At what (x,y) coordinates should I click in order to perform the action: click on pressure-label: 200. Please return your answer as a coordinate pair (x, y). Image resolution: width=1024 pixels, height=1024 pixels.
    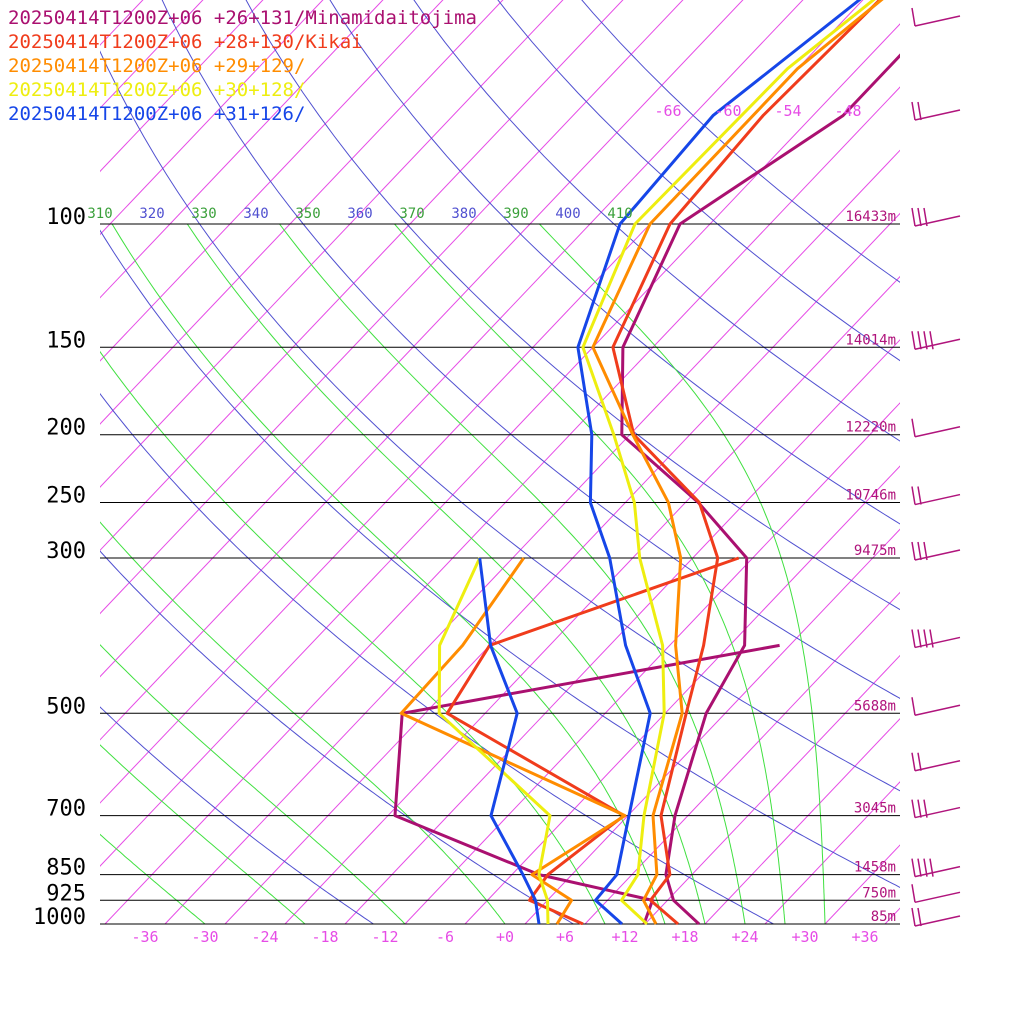
    Looking at the image, I should click on (66, 428).